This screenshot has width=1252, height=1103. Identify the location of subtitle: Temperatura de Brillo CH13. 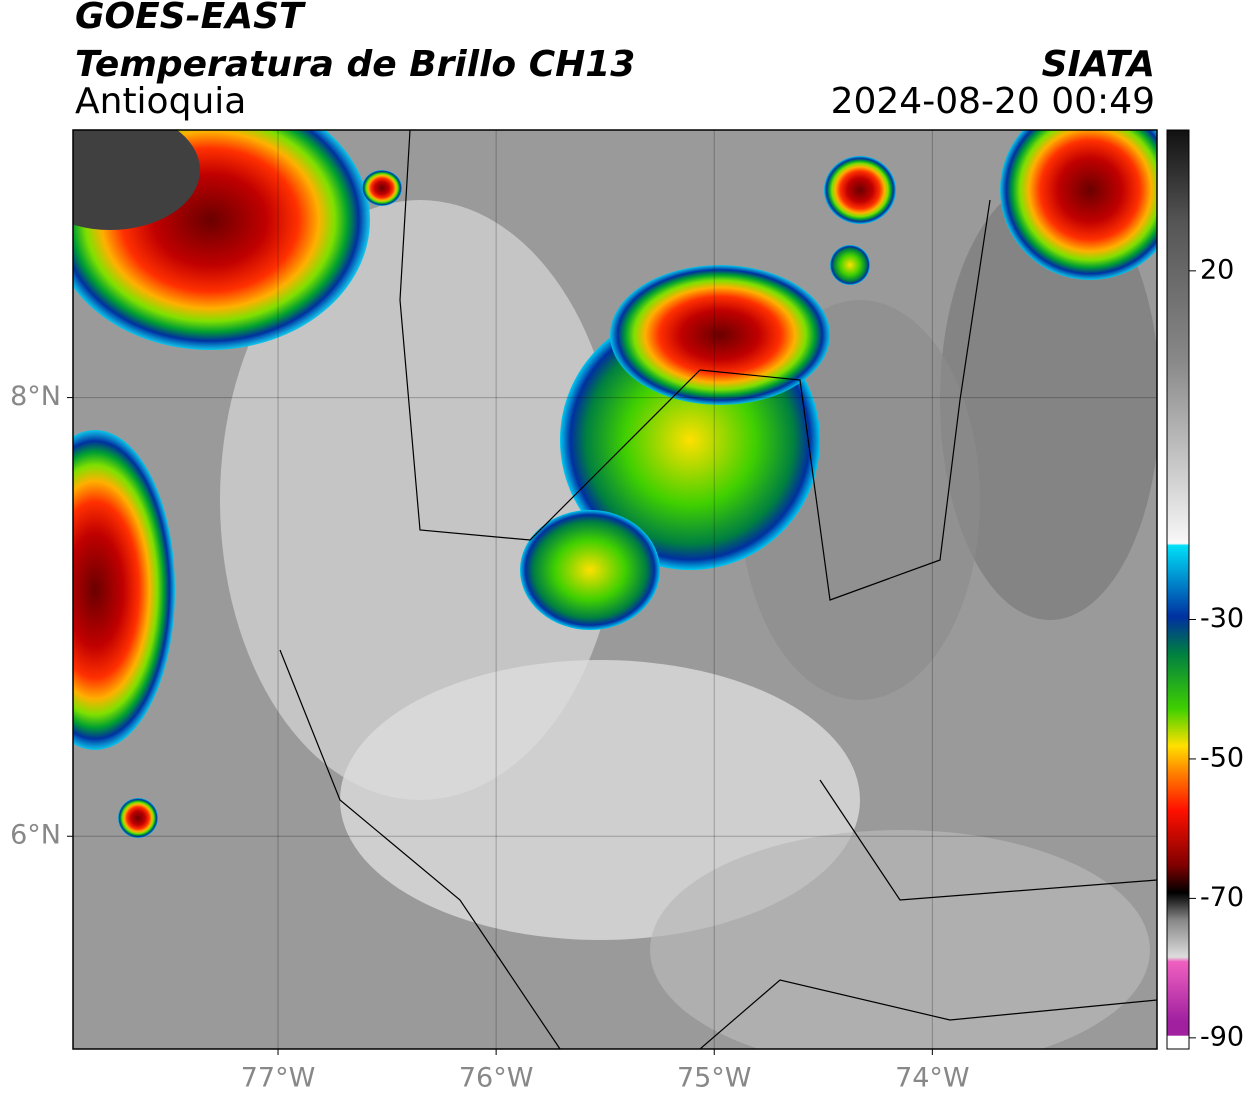
(355, 64).